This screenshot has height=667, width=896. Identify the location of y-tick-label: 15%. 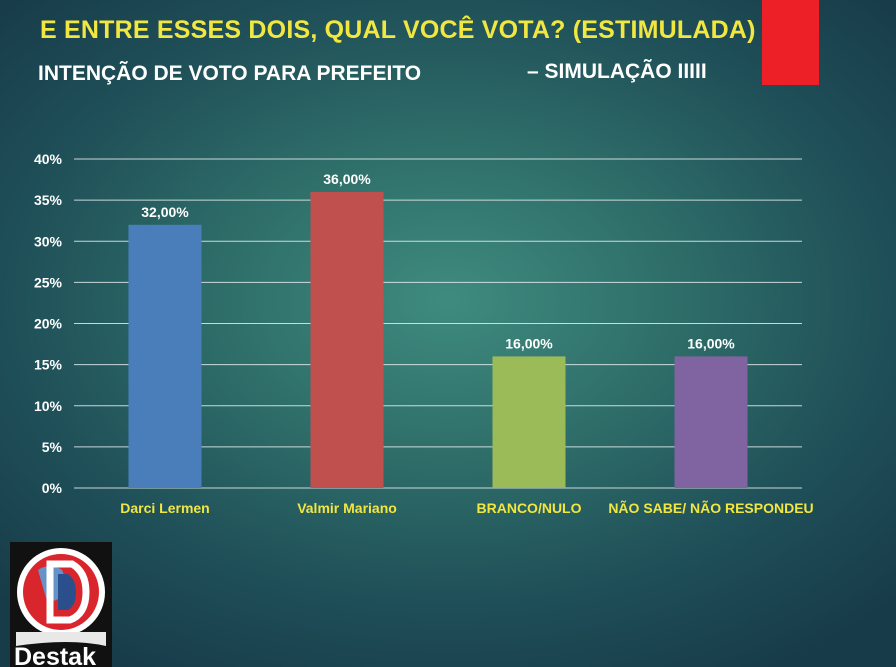
(48, 365).